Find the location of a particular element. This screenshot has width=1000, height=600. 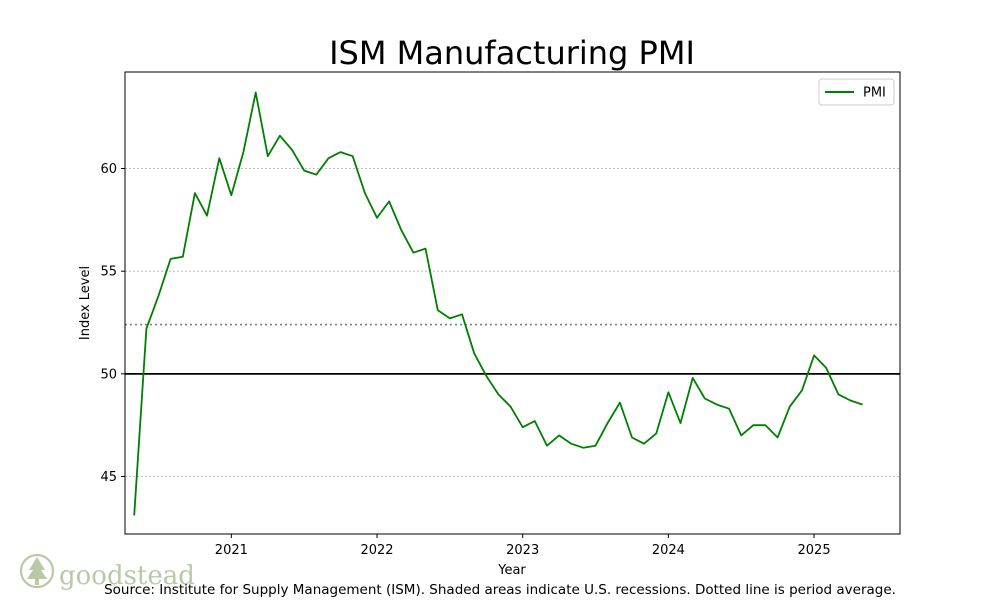

y-axis-label: Index Level is located at coordinates (85, 303).